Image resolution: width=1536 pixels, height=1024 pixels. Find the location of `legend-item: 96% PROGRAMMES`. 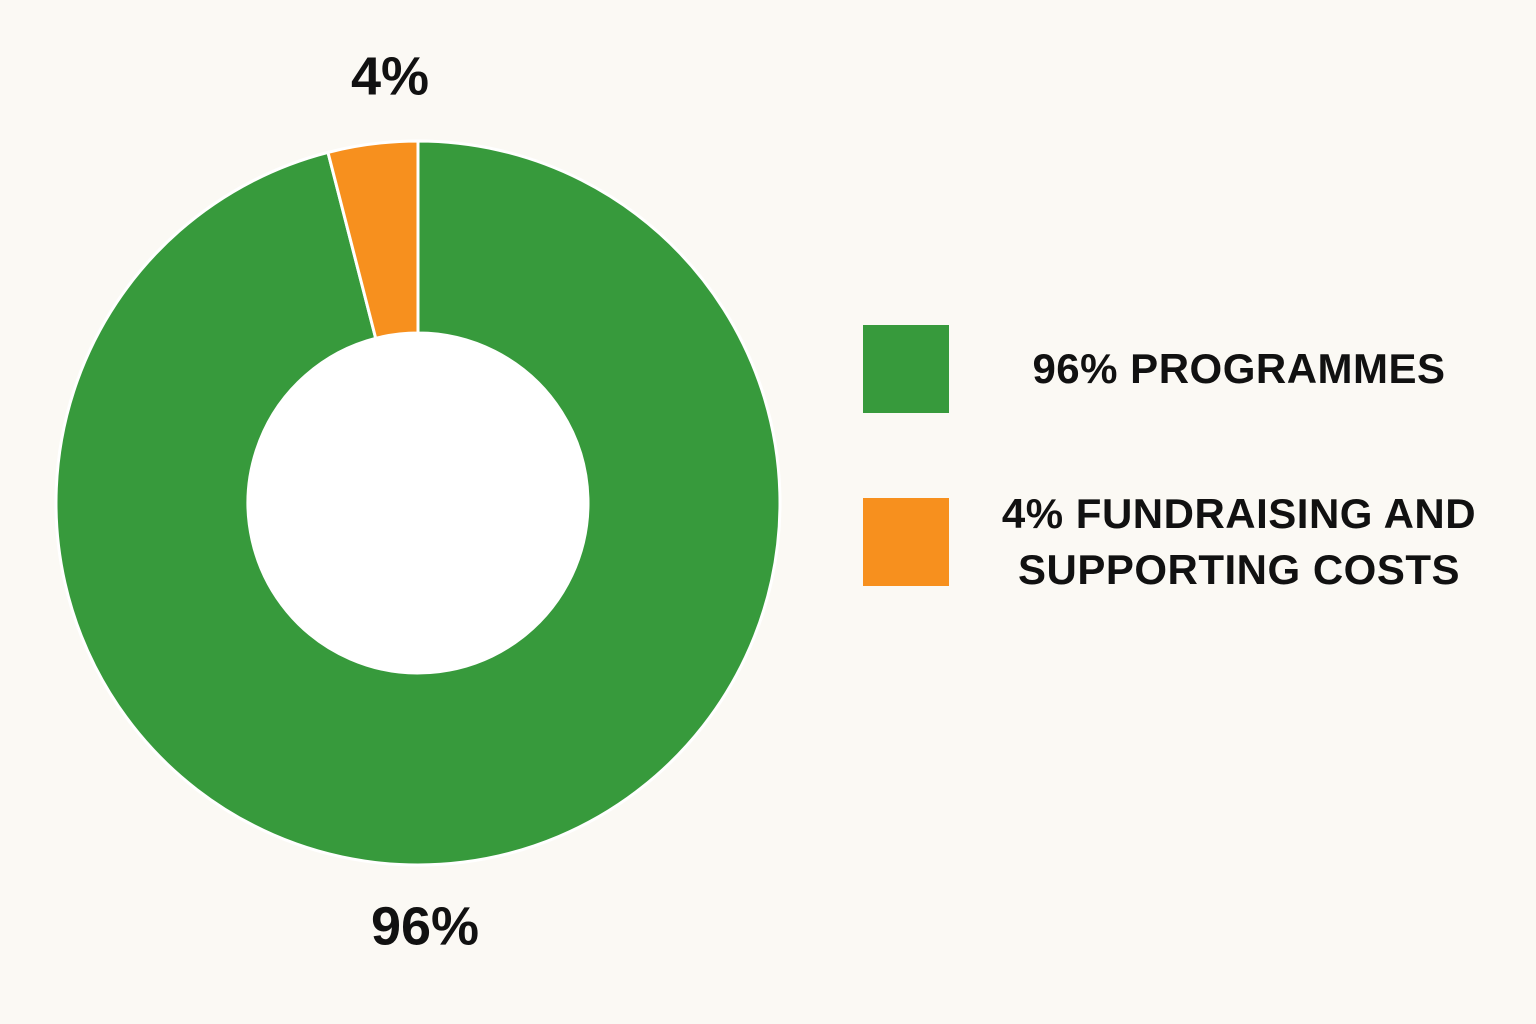

legend-item: 96% PROGRAMMES is located at coordinates (1183, 369).